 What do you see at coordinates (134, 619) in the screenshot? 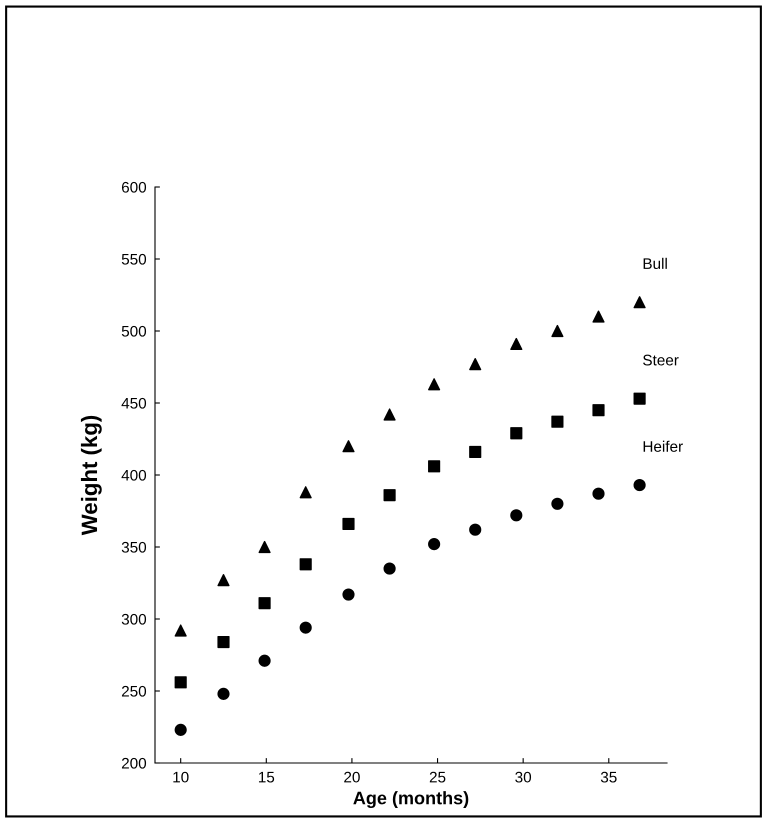
I see `y-tick-label: 300` at bounding box center [134, 619].